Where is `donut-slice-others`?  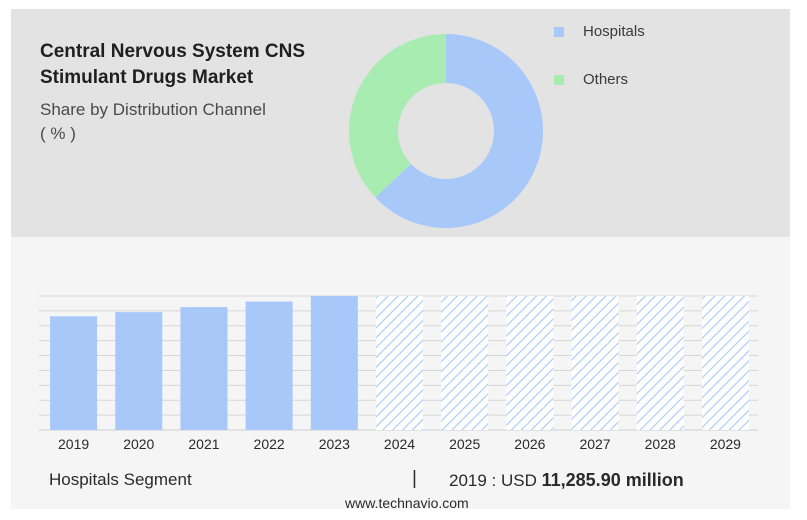
donut-slice-others is located at coordinates (397, 115).